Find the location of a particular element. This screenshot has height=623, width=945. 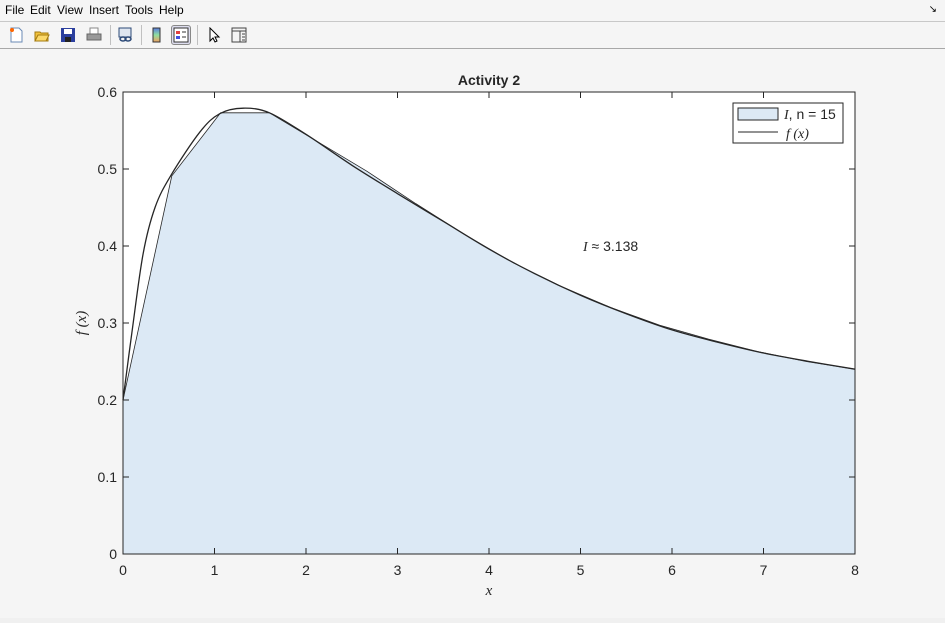

x-tick-label: 5 is located at coordinates (581, 570).